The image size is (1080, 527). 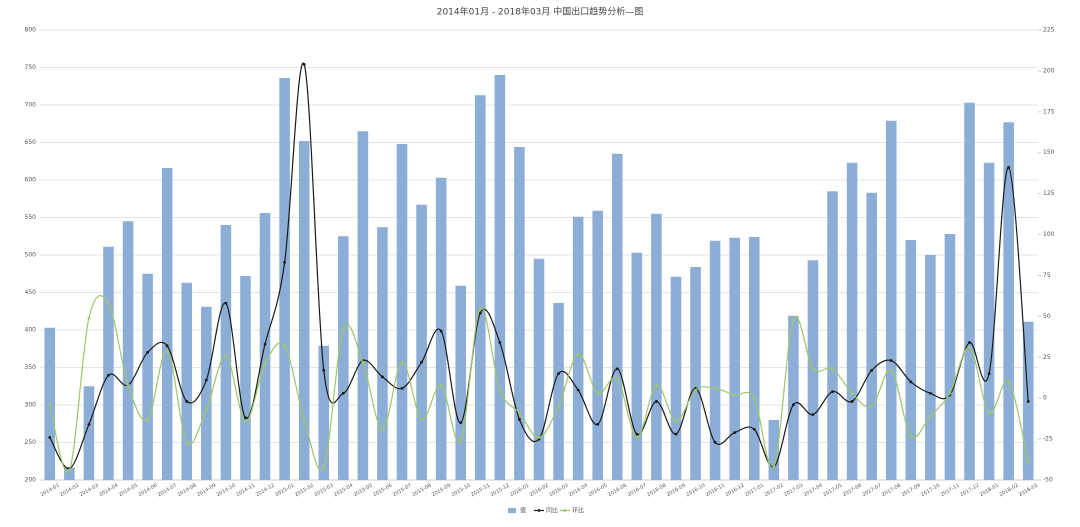 I want to click on y2-tick-label: 50, so click(x=1047, y=316).